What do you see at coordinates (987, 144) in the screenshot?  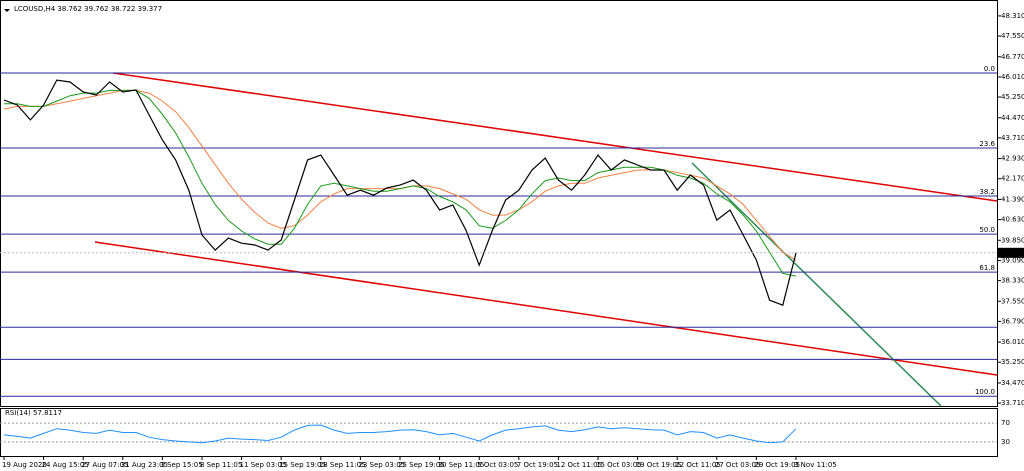 I see `fib-label: 23.6` at bounding box center [987, 144].